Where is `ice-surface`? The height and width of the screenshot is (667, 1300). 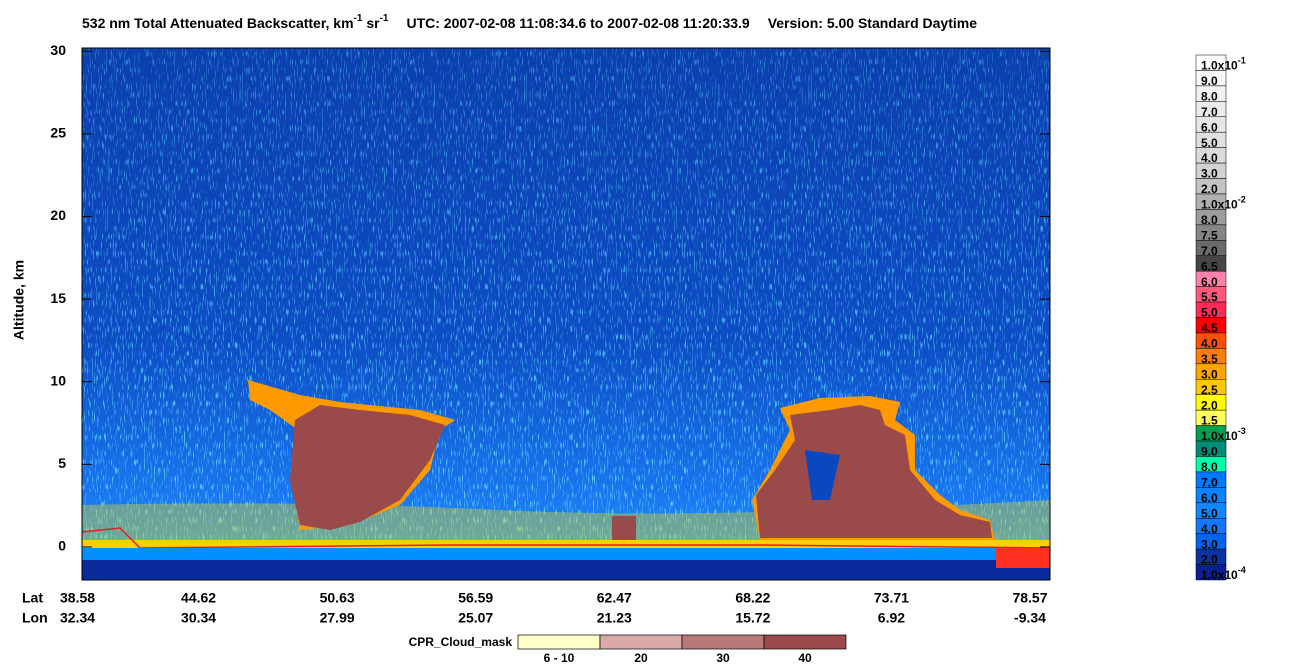 ice-surface is located at coordinates (1023, 558).